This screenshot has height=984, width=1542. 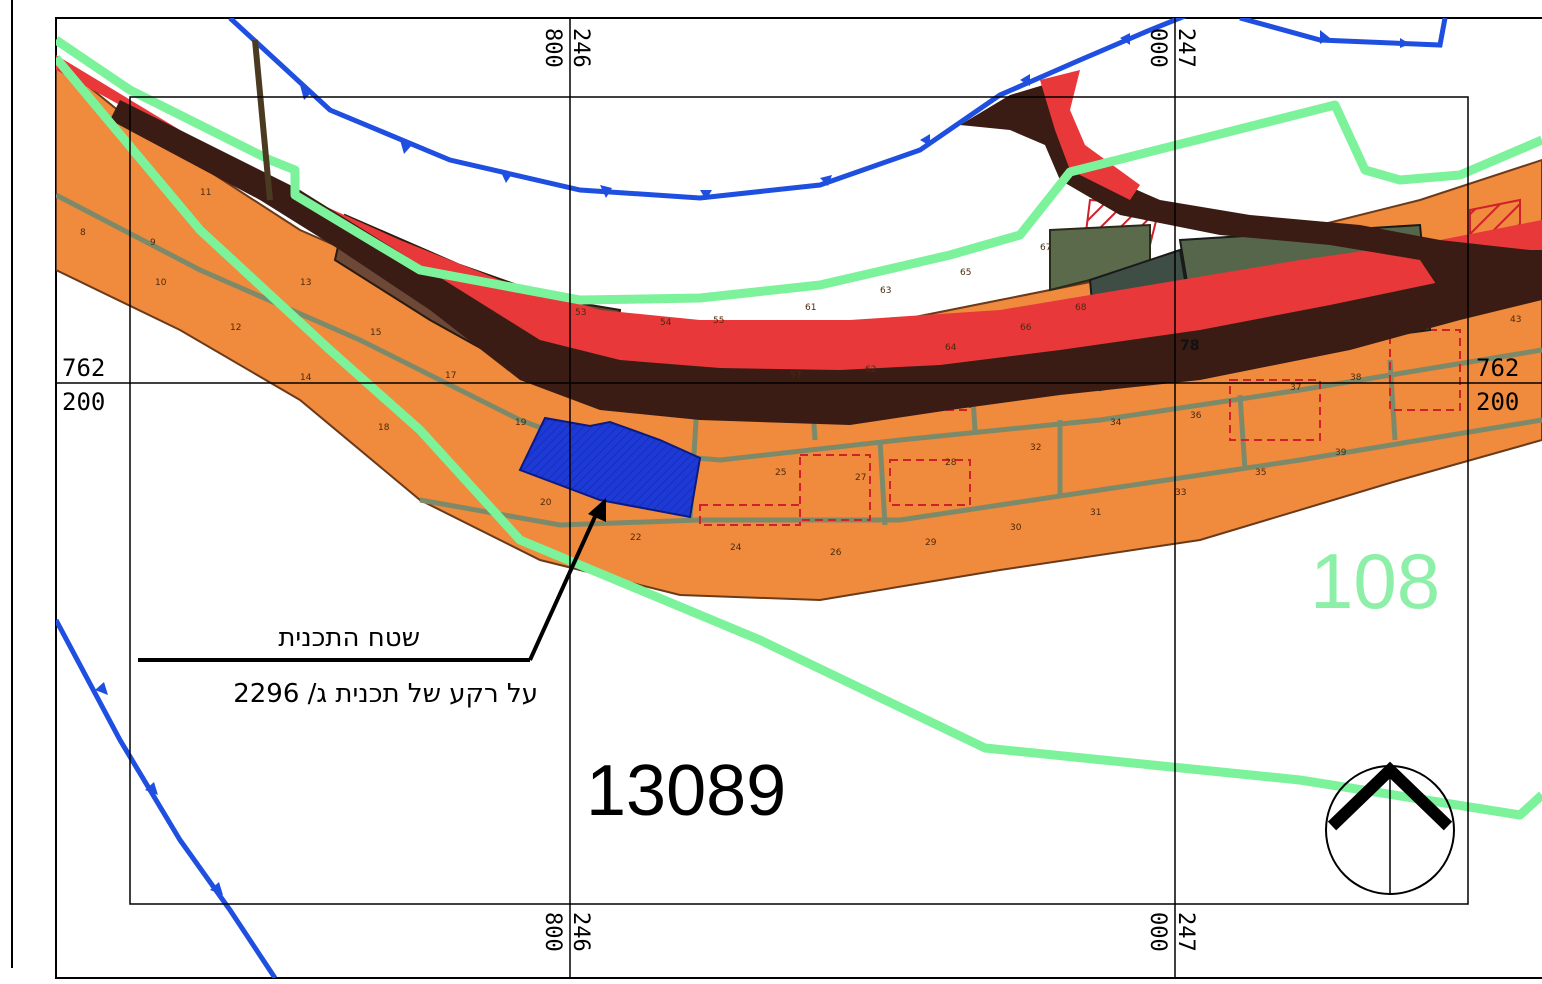 I want to click on coord-bottom-246800: 246 800, so click(x=566, y=932).